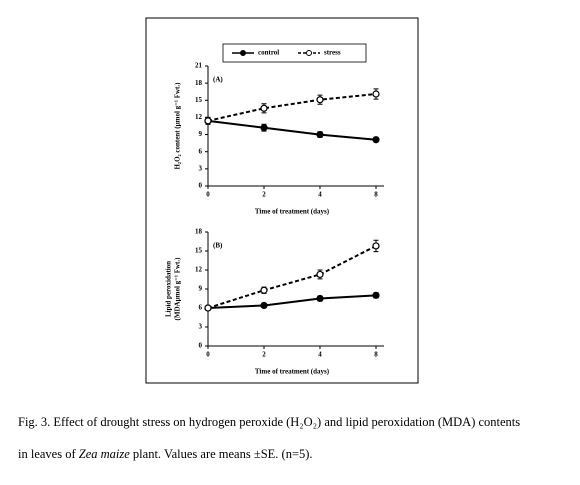 Image resolution: width=580 pixels, height=485 pixels. What do you see at coordinates (169, 289) in the screenshot?
I see `y-axis-title: Lipid peroxidation` at bounding box center [169, 289].